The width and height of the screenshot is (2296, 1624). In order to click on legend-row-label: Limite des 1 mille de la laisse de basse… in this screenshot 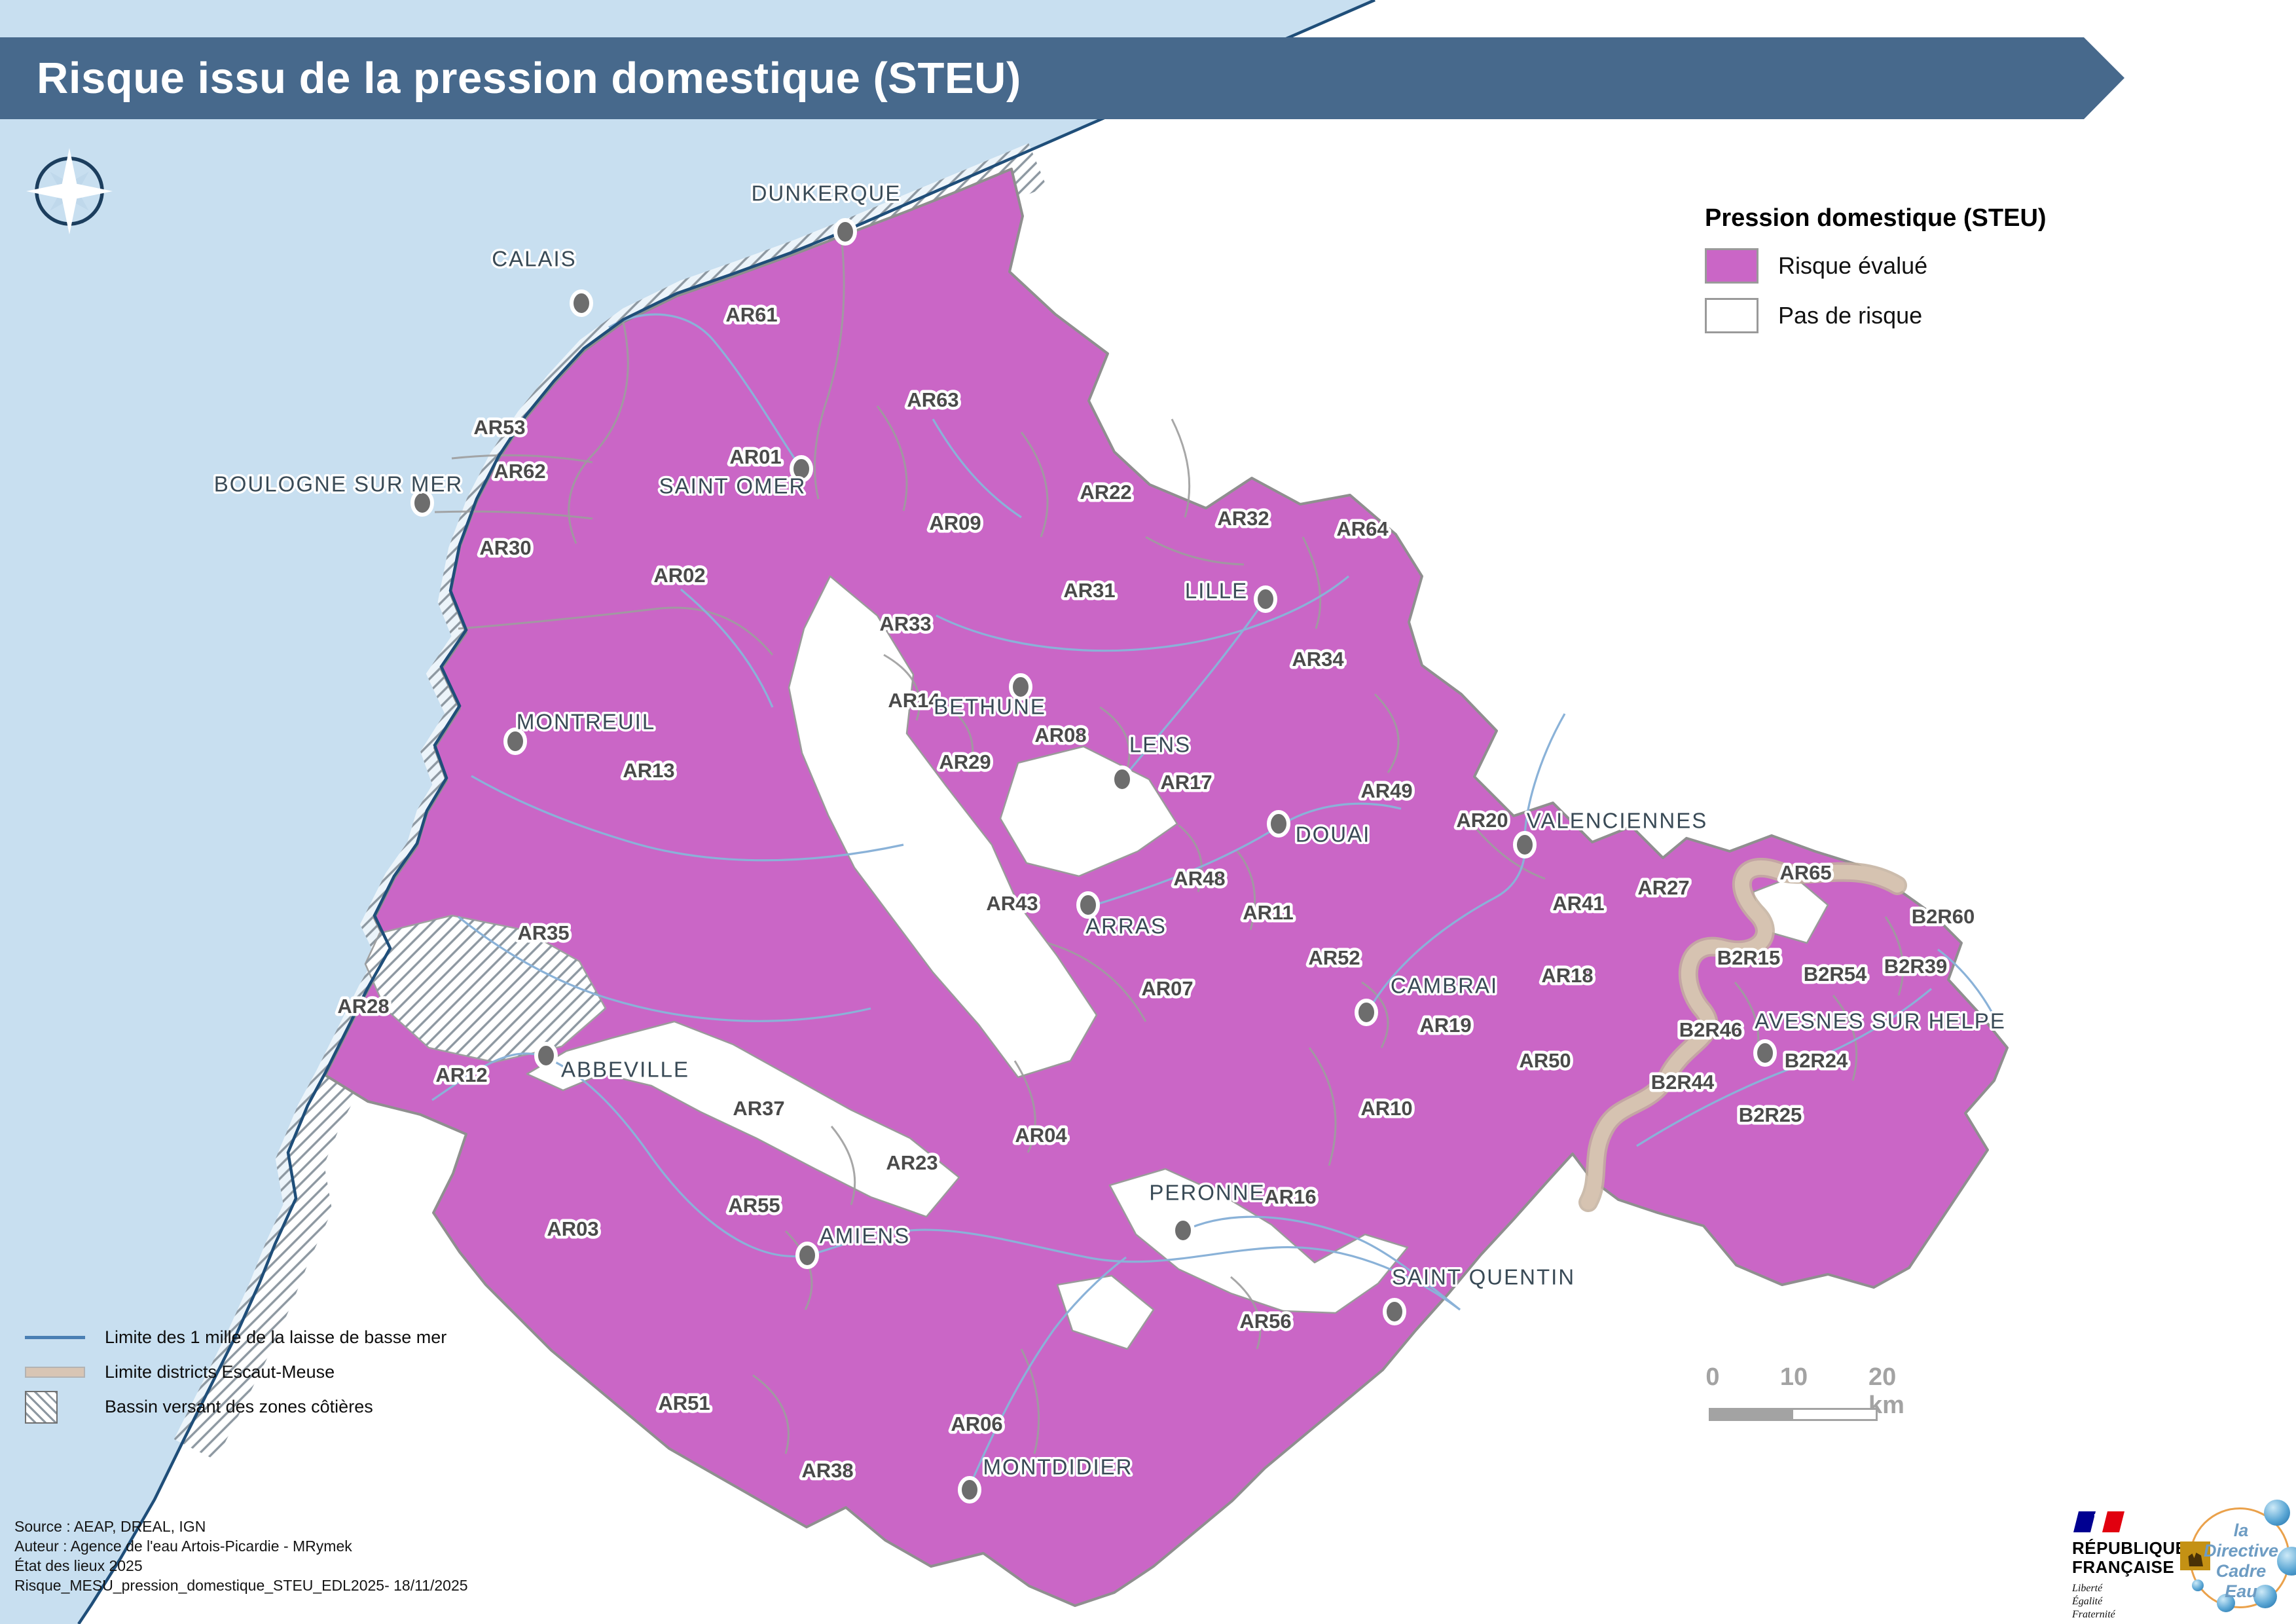, I will do `click(276, 1337)`.